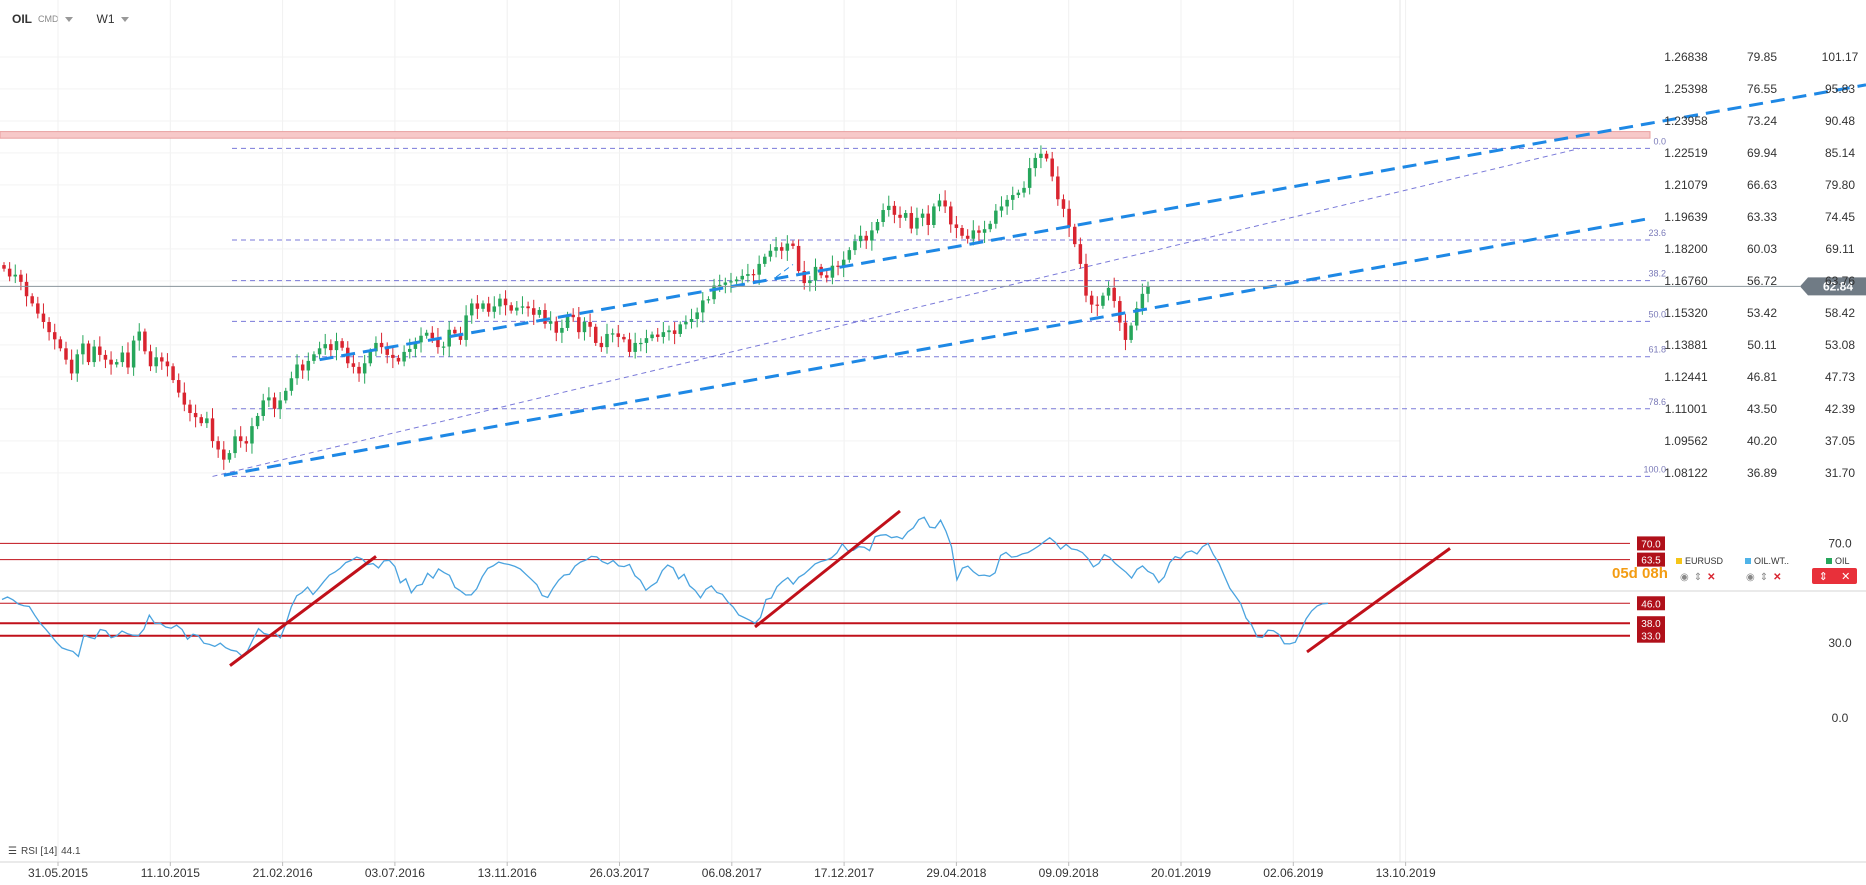 The width and height of the screenshot is (1866, 885). I want to click on symbol-selector: OIL, so click(22, 19).